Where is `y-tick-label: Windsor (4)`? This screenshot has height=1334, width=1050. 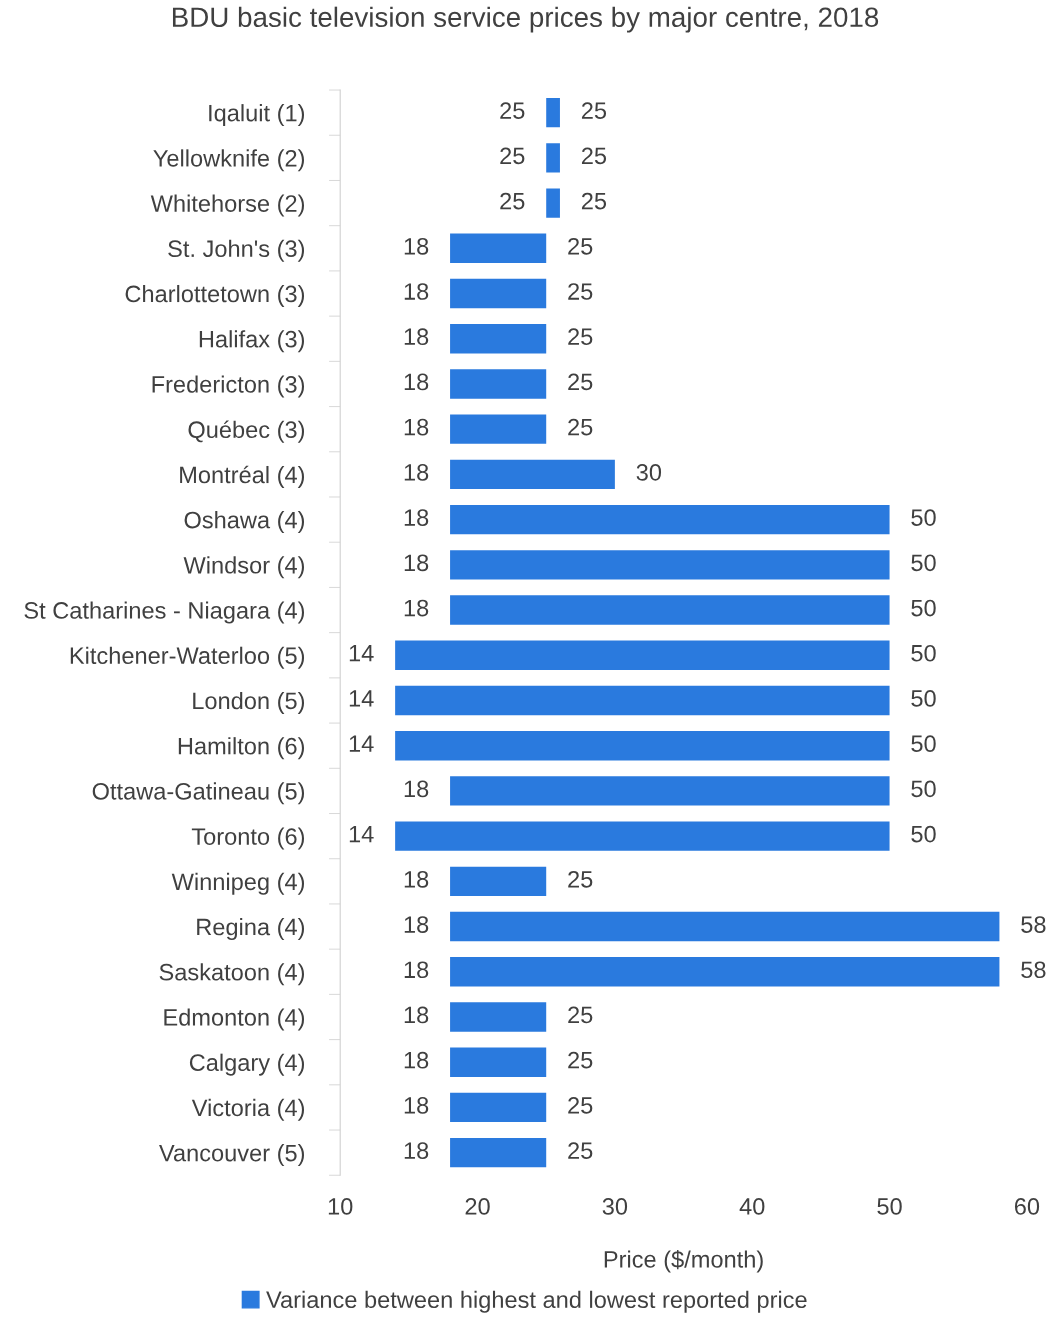
y-tick-label: Windsor (4) is located at coordinates (244, 567).